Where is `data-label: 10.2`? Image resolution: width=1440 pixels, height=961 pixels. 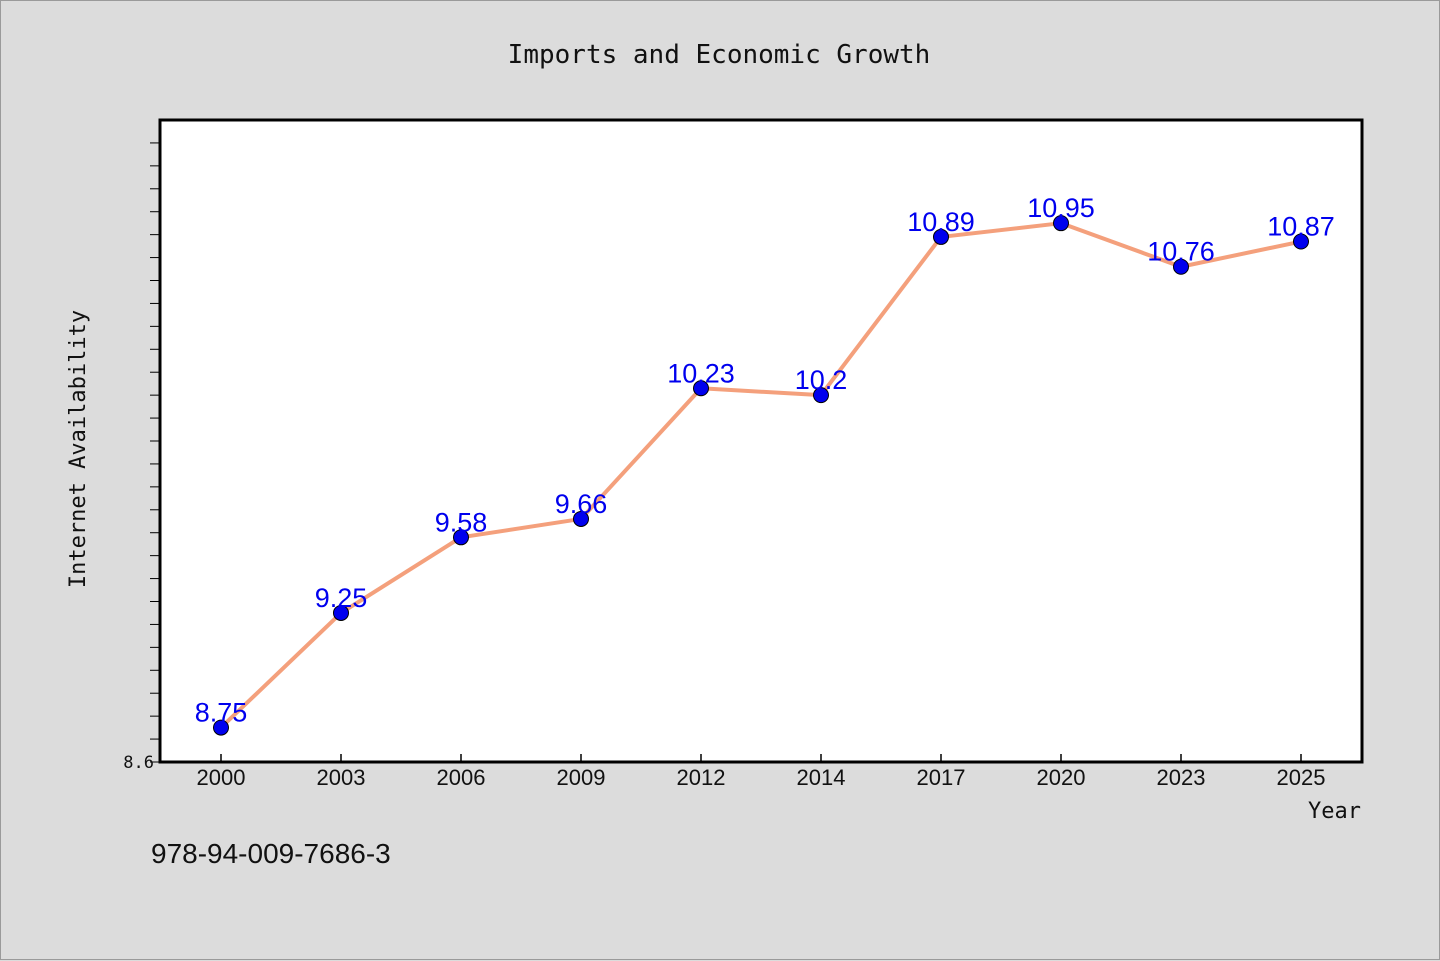 data-label: 10.2 is located at coordinates (821, 380).